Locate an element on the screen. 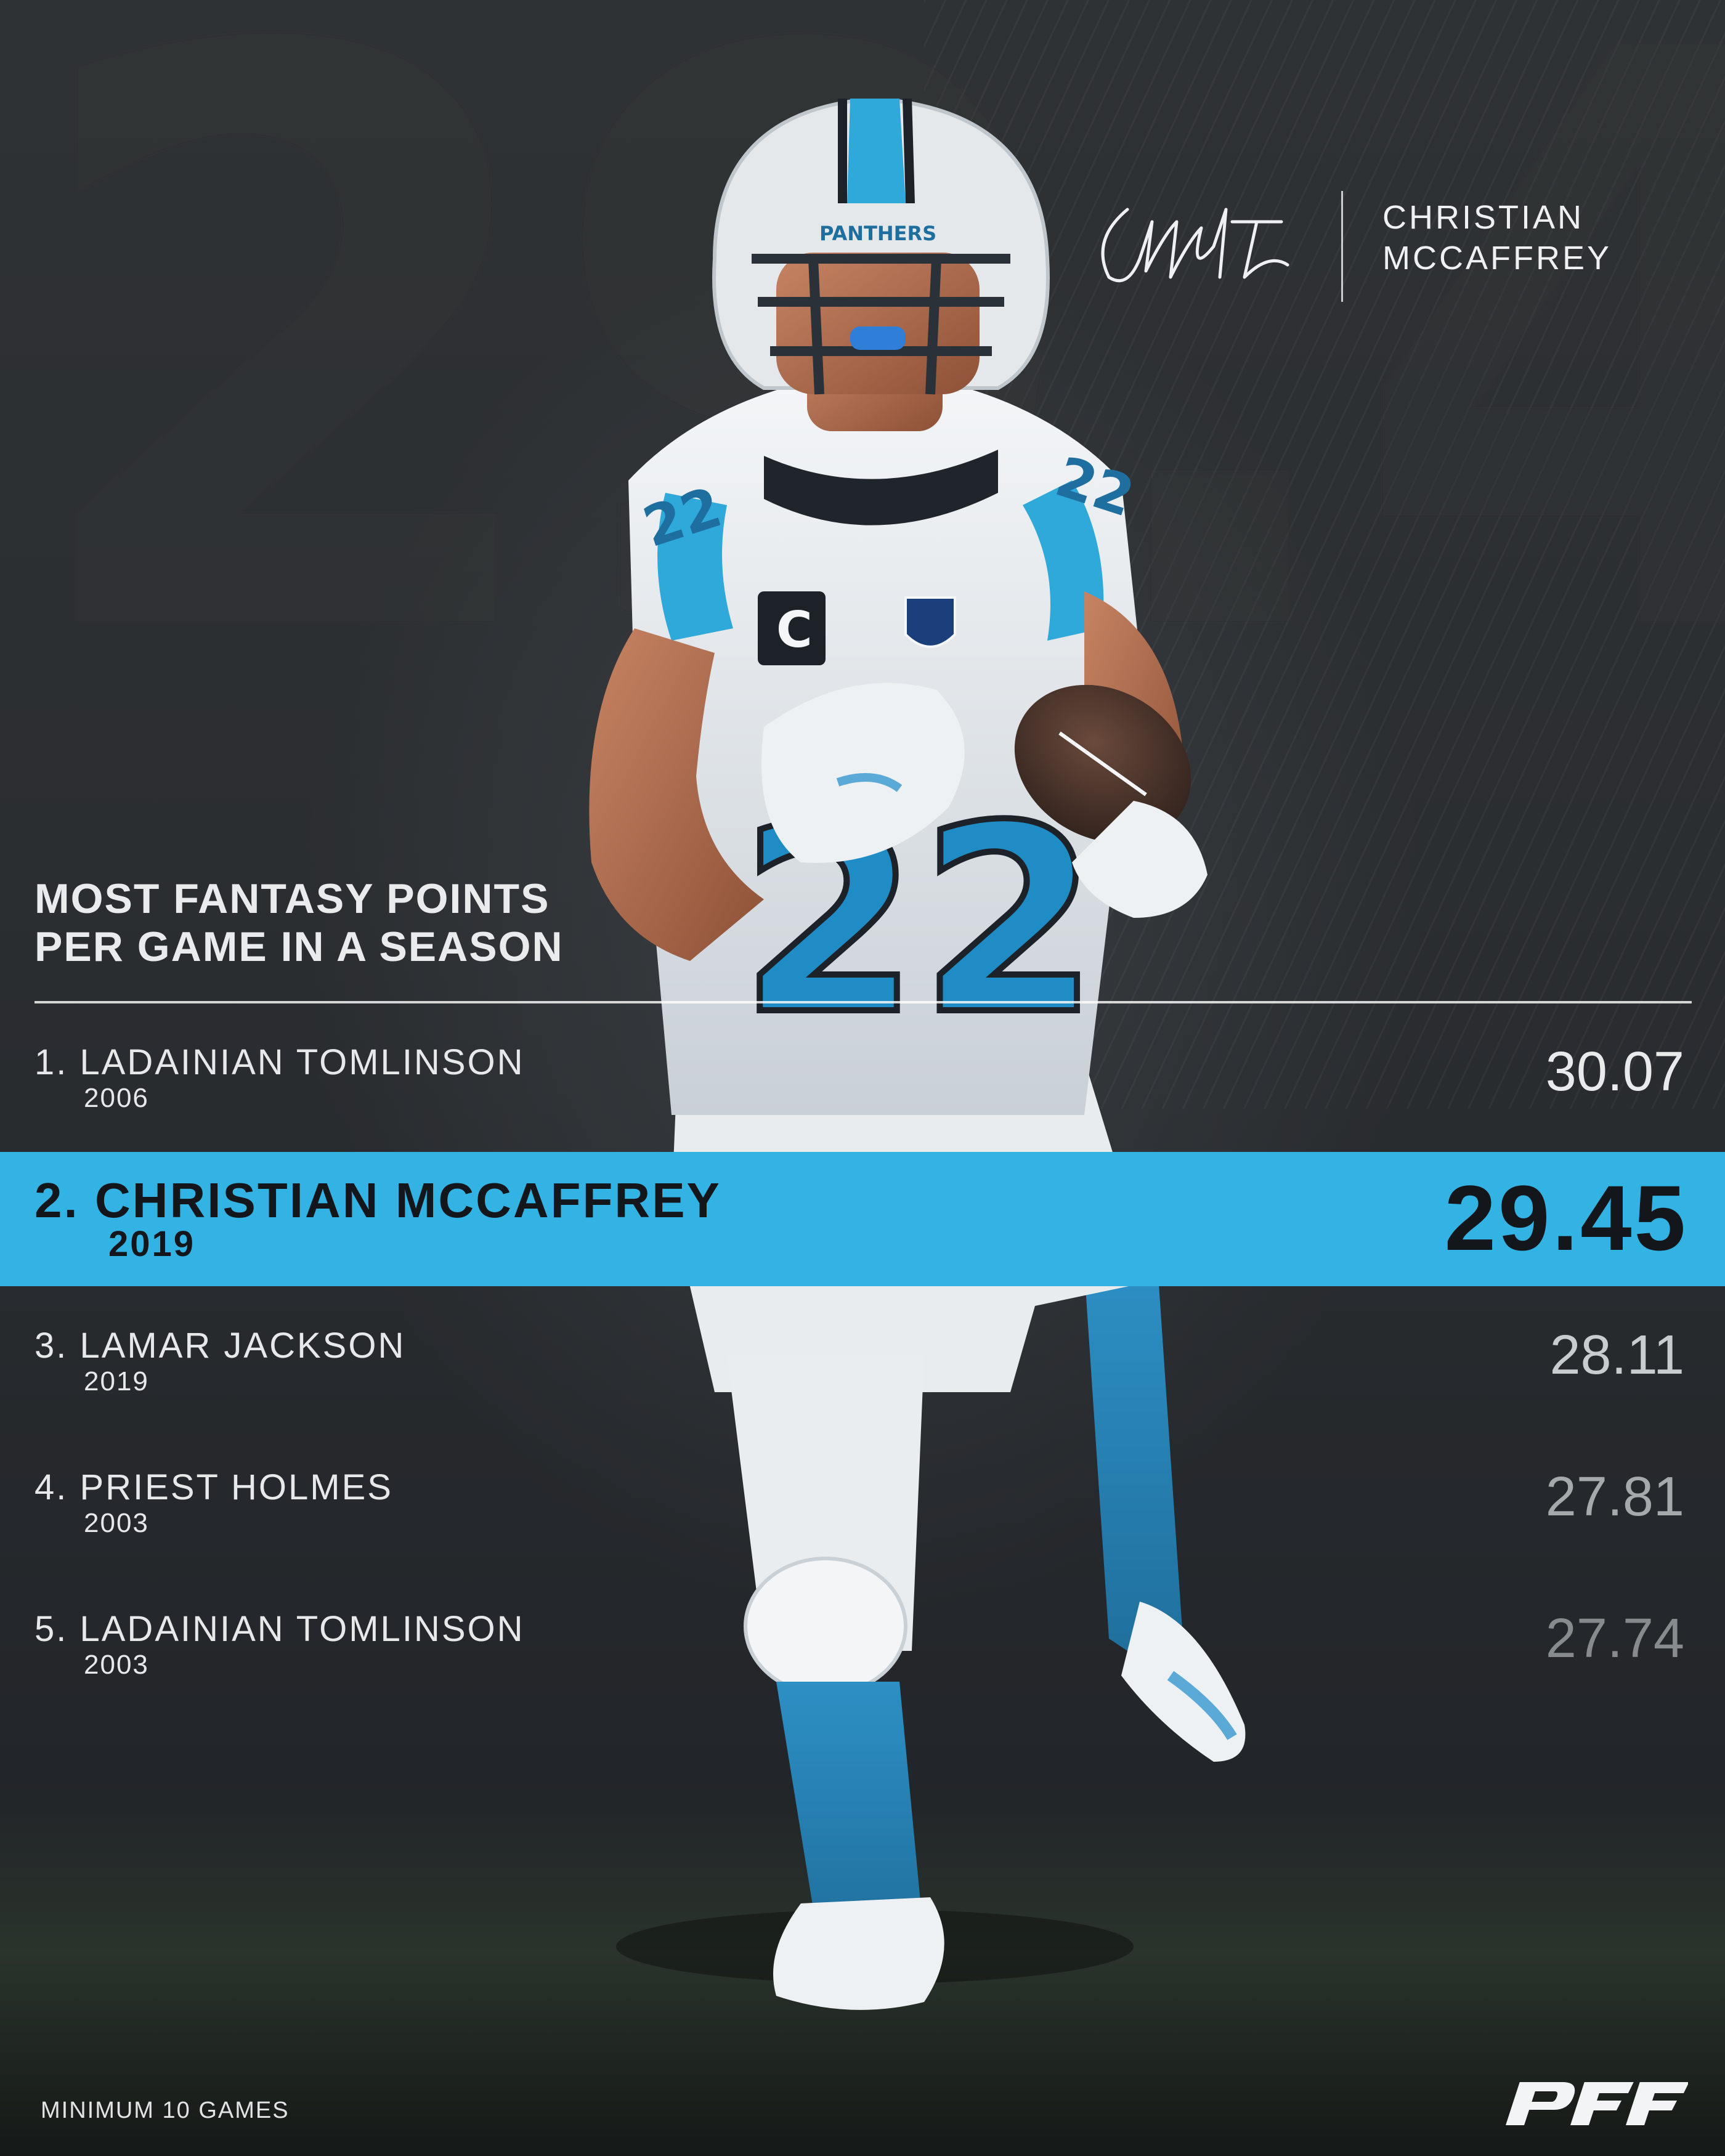  footnote: MINIMUM 10 GAMES is located at coordinates (166, 2110).